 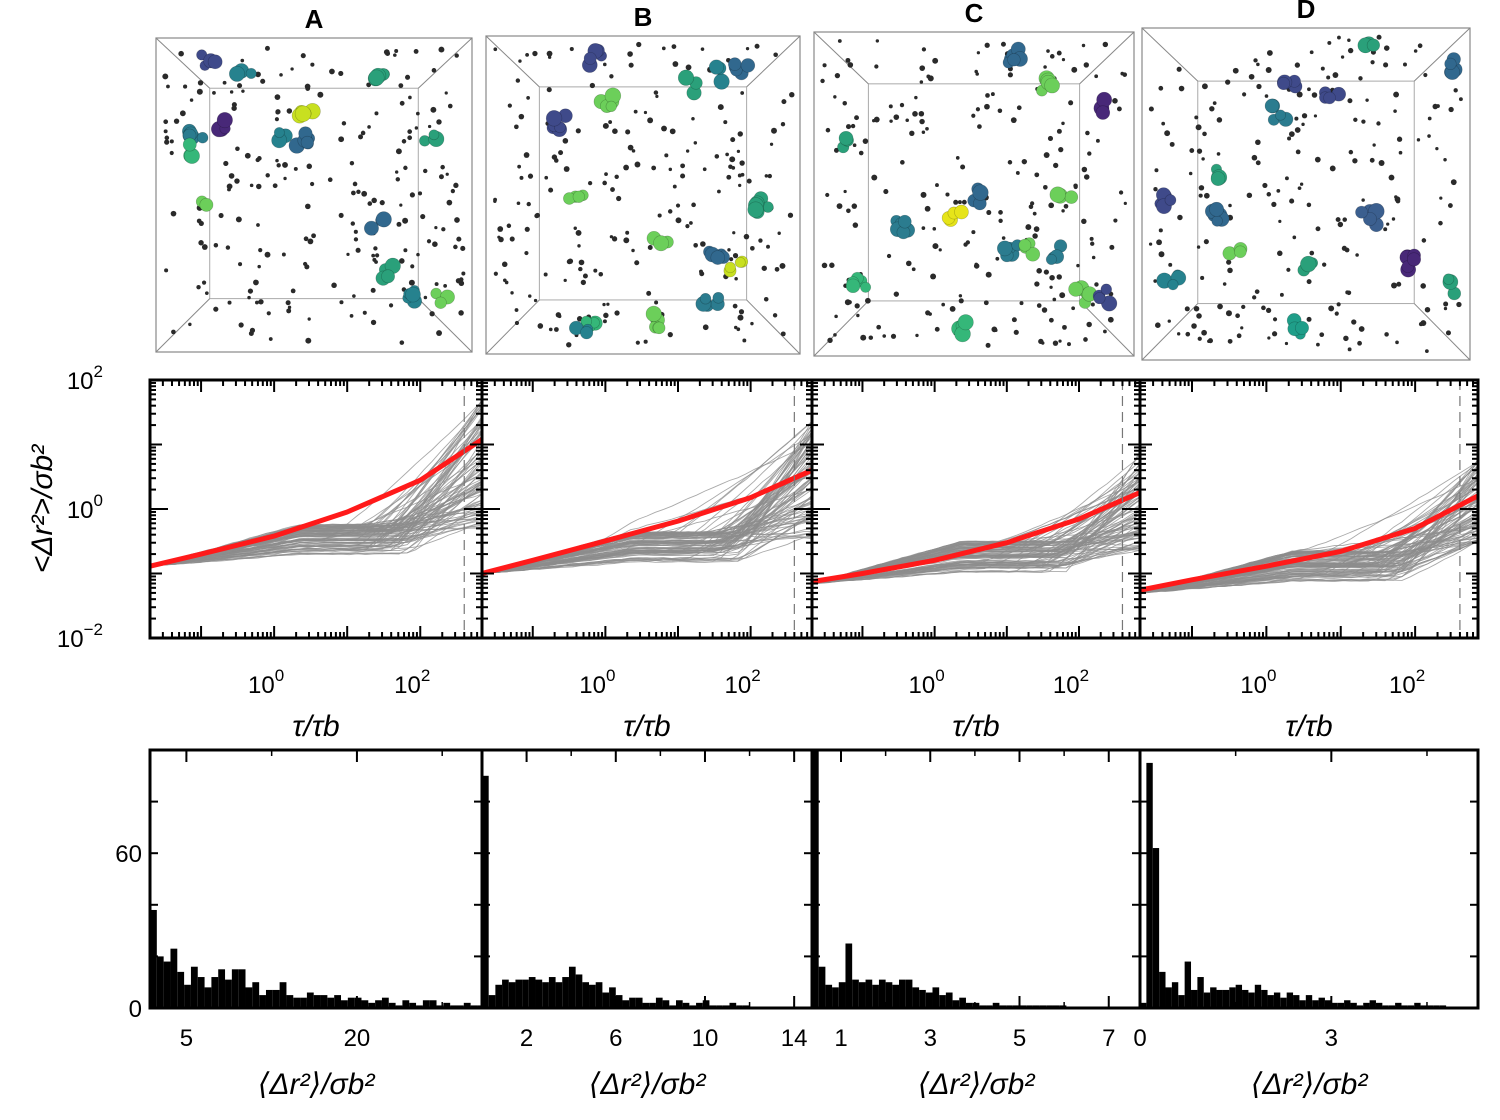 What do you see at coordinates (526, 1038) in the screenshot?
I see `x-tick-label: 2` at bounding box center [526, 1038].